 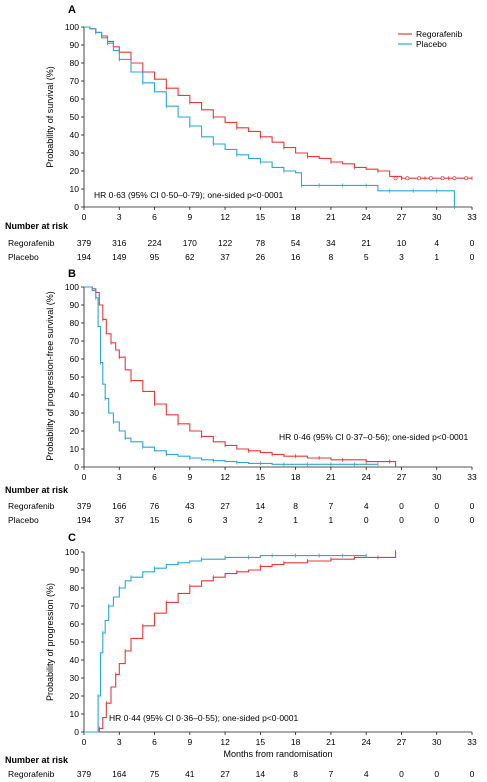 I want to click on x-tick-label: 21, so click(x=331, y=477).